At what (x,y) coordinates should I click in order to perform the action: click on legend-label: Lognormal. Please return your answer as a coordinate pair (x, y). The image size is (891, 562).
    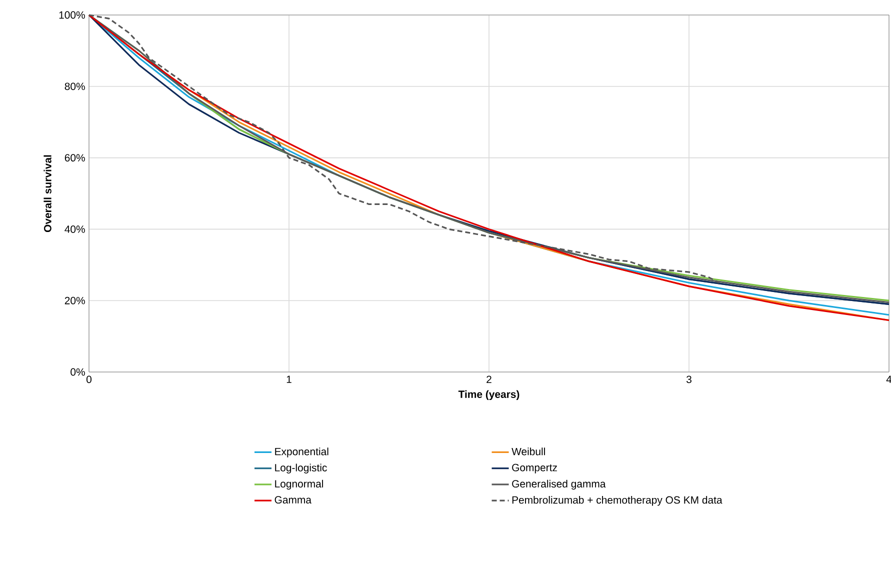
    Looking at the image, I should click on (299, 485).